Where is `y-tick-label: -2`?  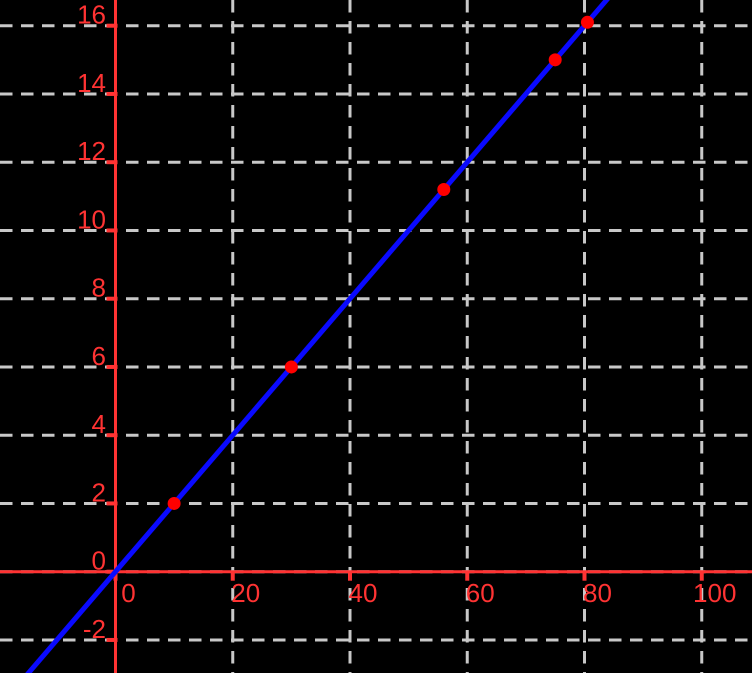 y-tick-label: -2 is located at coordinates (94, 629).